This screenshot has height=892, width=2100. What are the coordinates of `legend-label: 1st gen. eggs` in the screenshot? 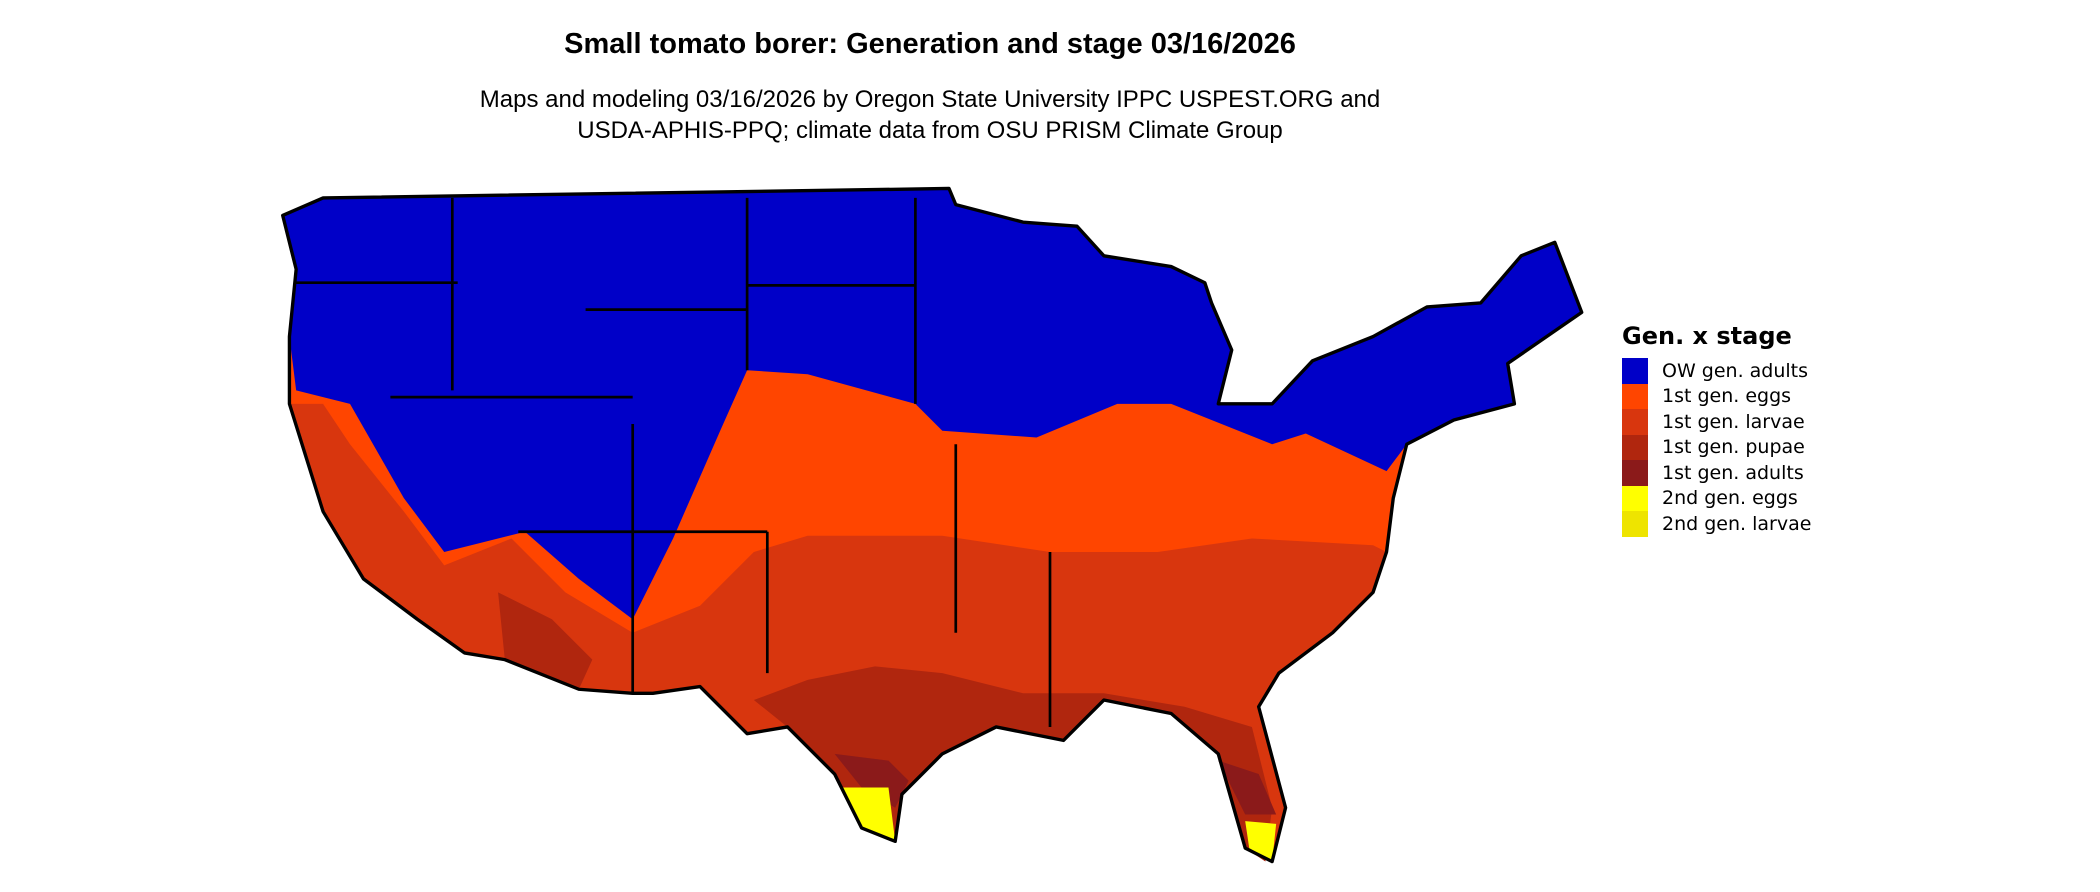 It's located at (1727, 396).